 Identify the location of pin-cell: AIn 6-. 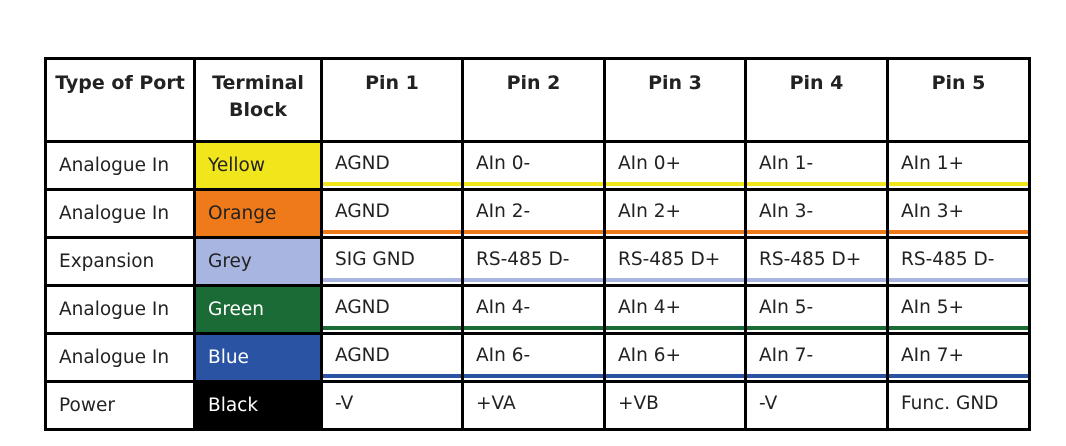
(533, 357).